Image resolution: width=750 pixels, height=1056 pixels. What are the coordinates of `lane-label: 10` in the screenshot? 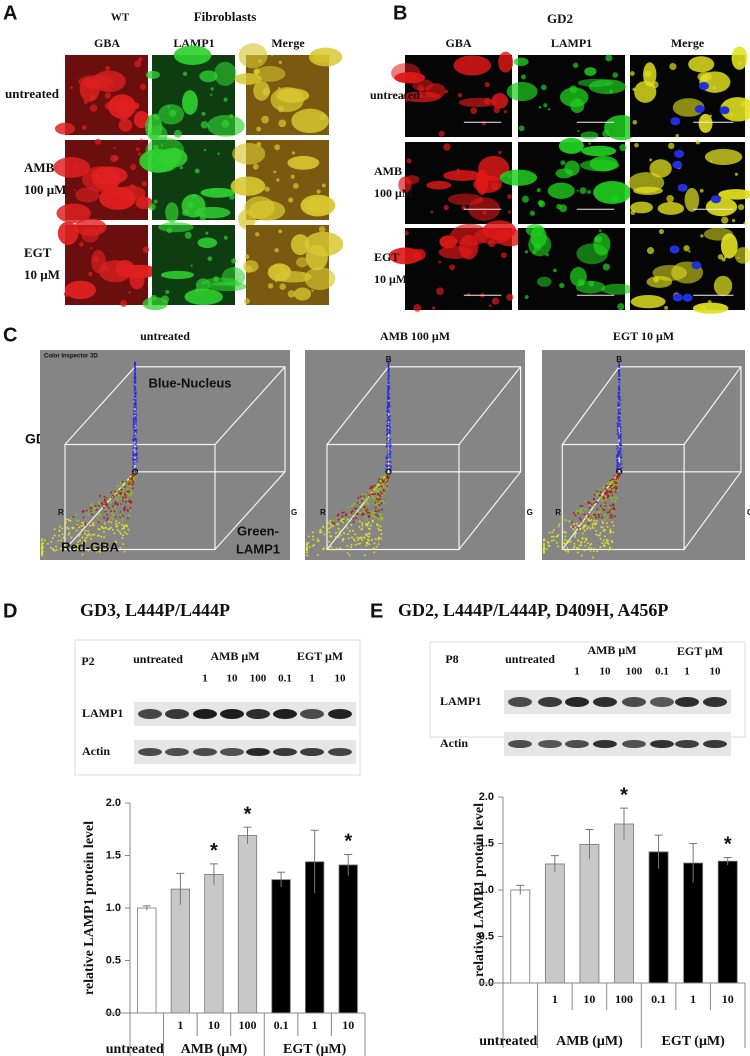 It's located at (606, 672).